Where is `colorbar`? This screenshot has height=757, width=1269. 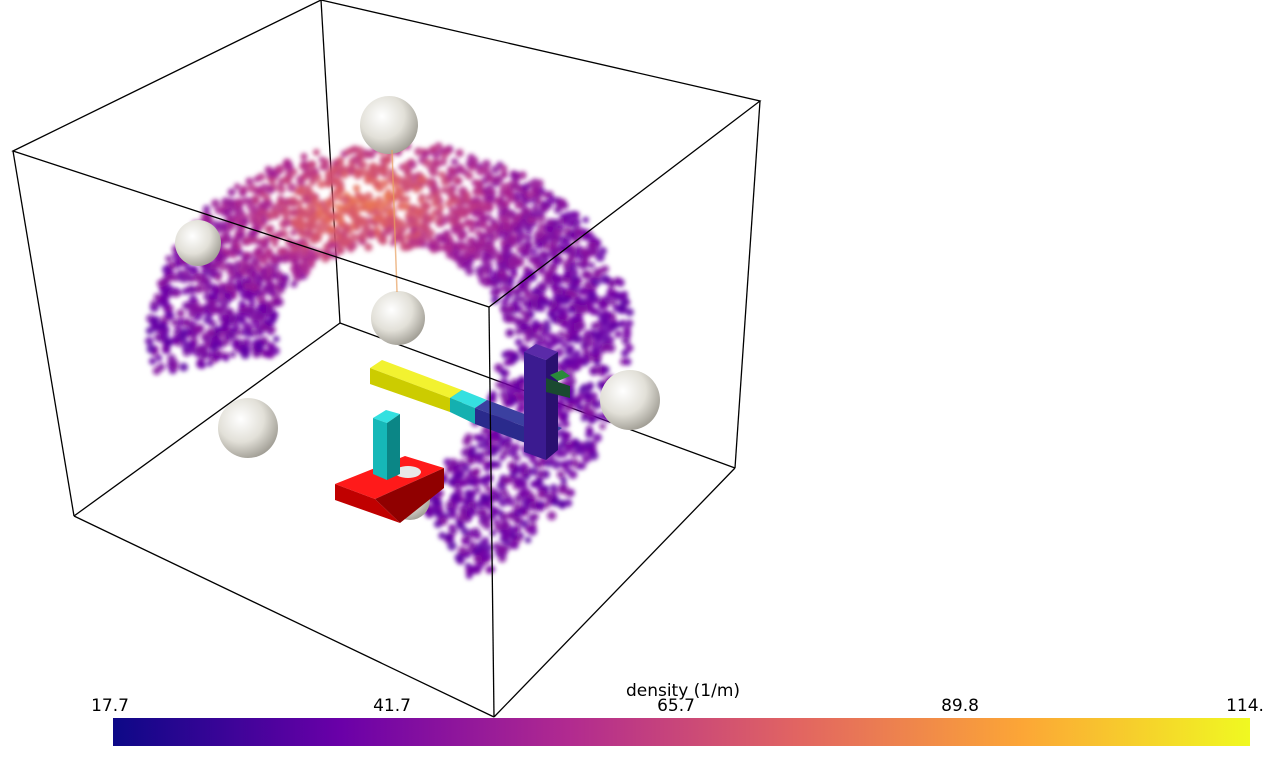
colorbar is located at coordinates (681, 732).